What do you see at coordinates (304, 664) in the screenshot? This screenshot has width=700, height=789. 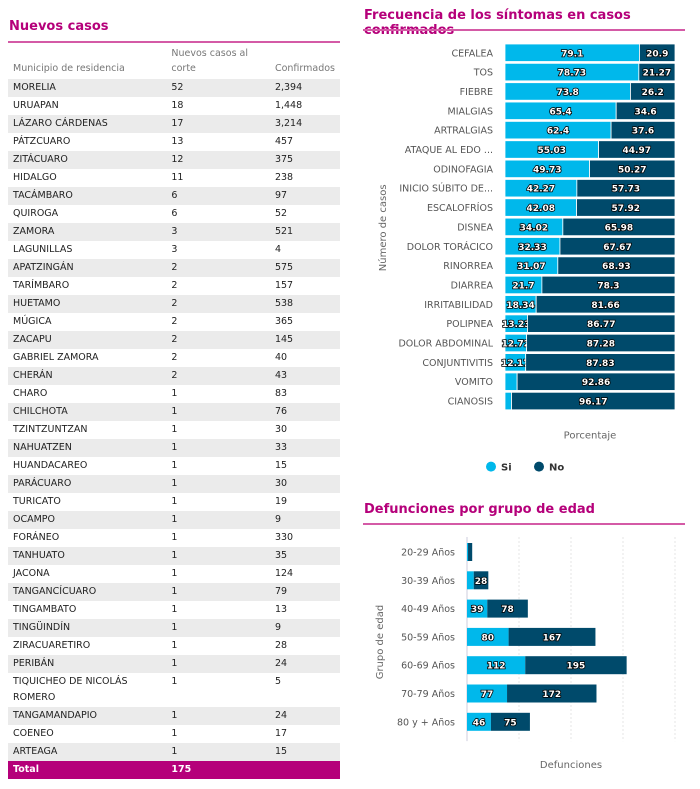 I see `cell-confirmados: 24` at bounding box center [304, 664].